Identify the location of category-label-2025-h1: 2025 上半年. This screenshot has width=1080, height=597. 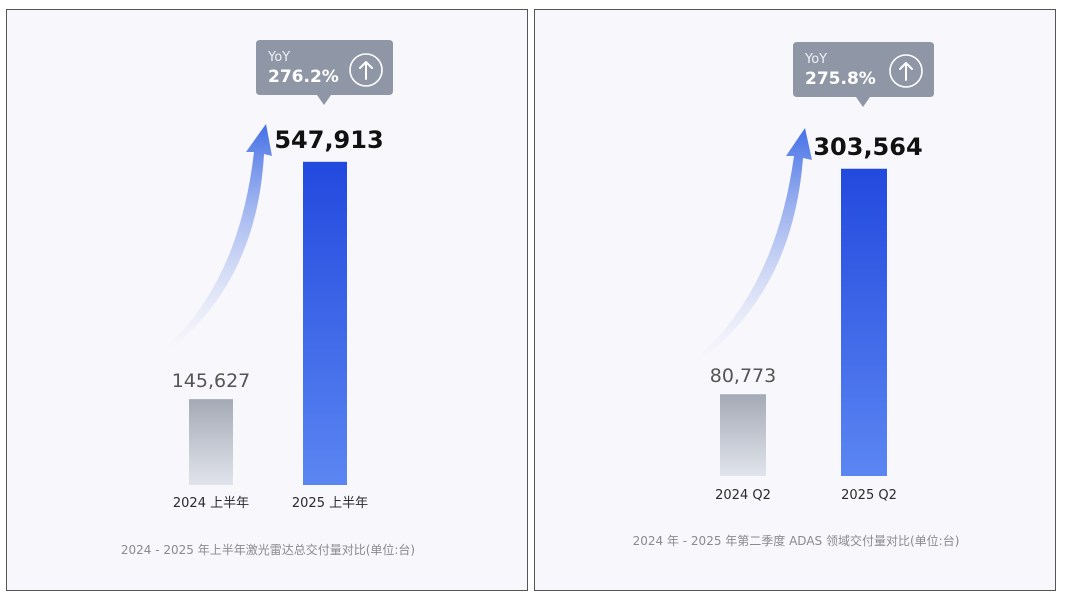
(330, 503).